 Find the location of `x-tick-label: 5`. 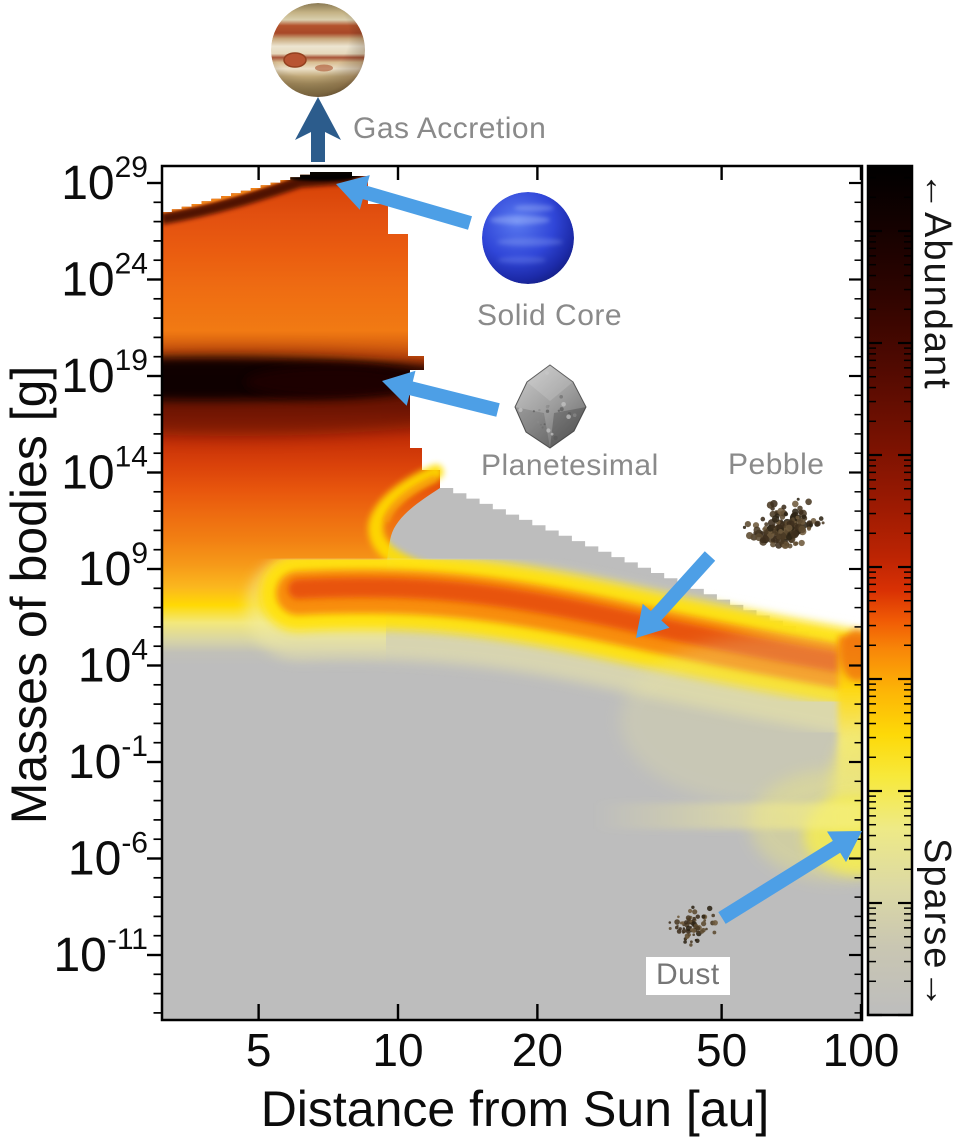

x-tick-label: 5 is located at coordinates (259, 1050).